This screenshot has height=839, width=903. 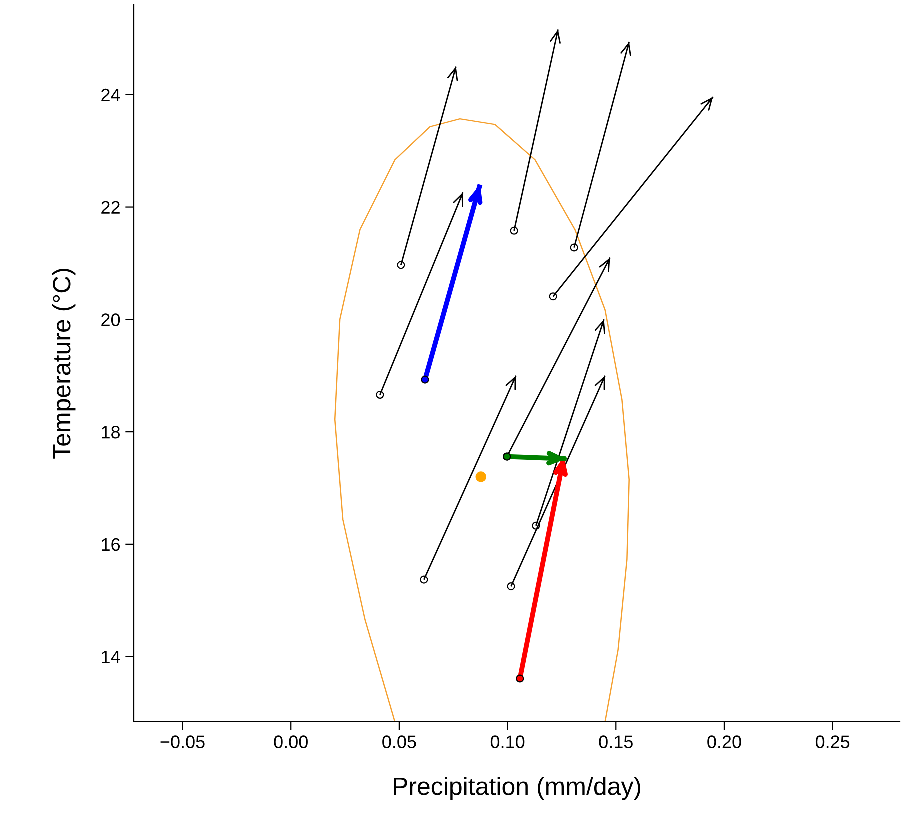 What do you see at coordinates (182, 742) in the screenshot?
I see `x-tick-label: −0.05` at bounding box center [182, 742].